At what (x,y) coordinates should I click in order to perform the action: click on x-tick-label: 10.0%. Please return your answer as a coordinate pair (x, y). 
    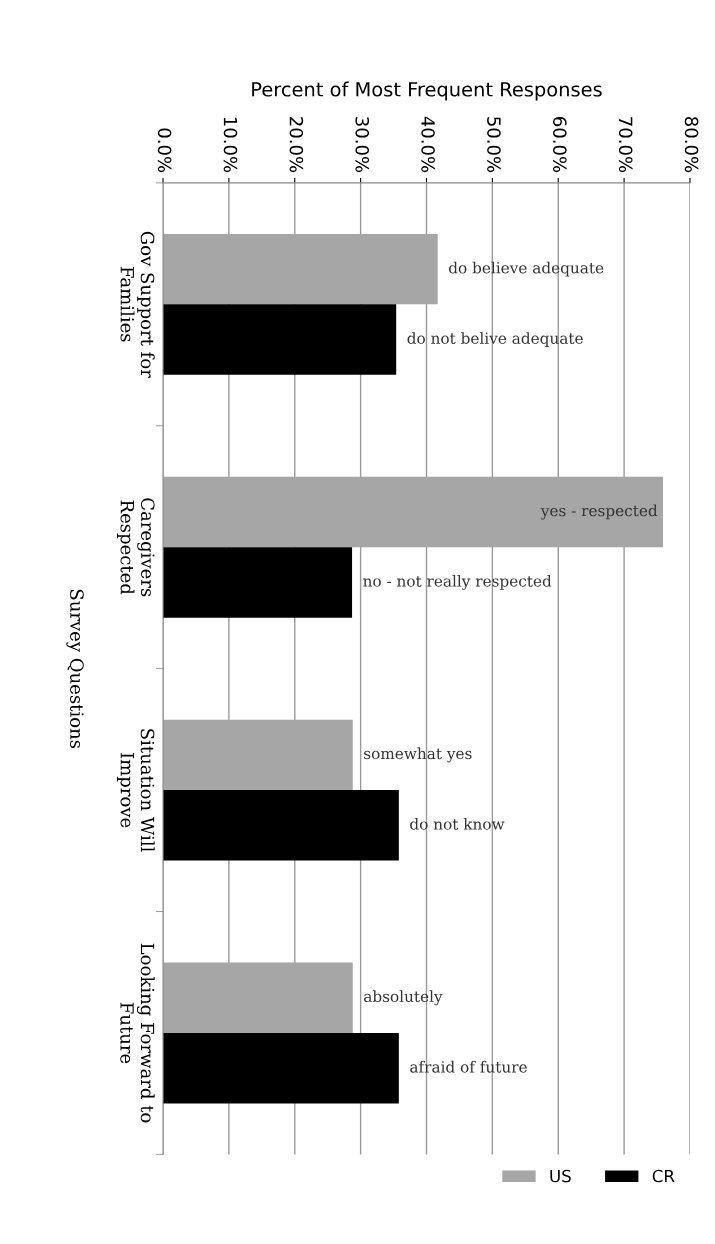
    Looking at the image, I should click on (230, 145).